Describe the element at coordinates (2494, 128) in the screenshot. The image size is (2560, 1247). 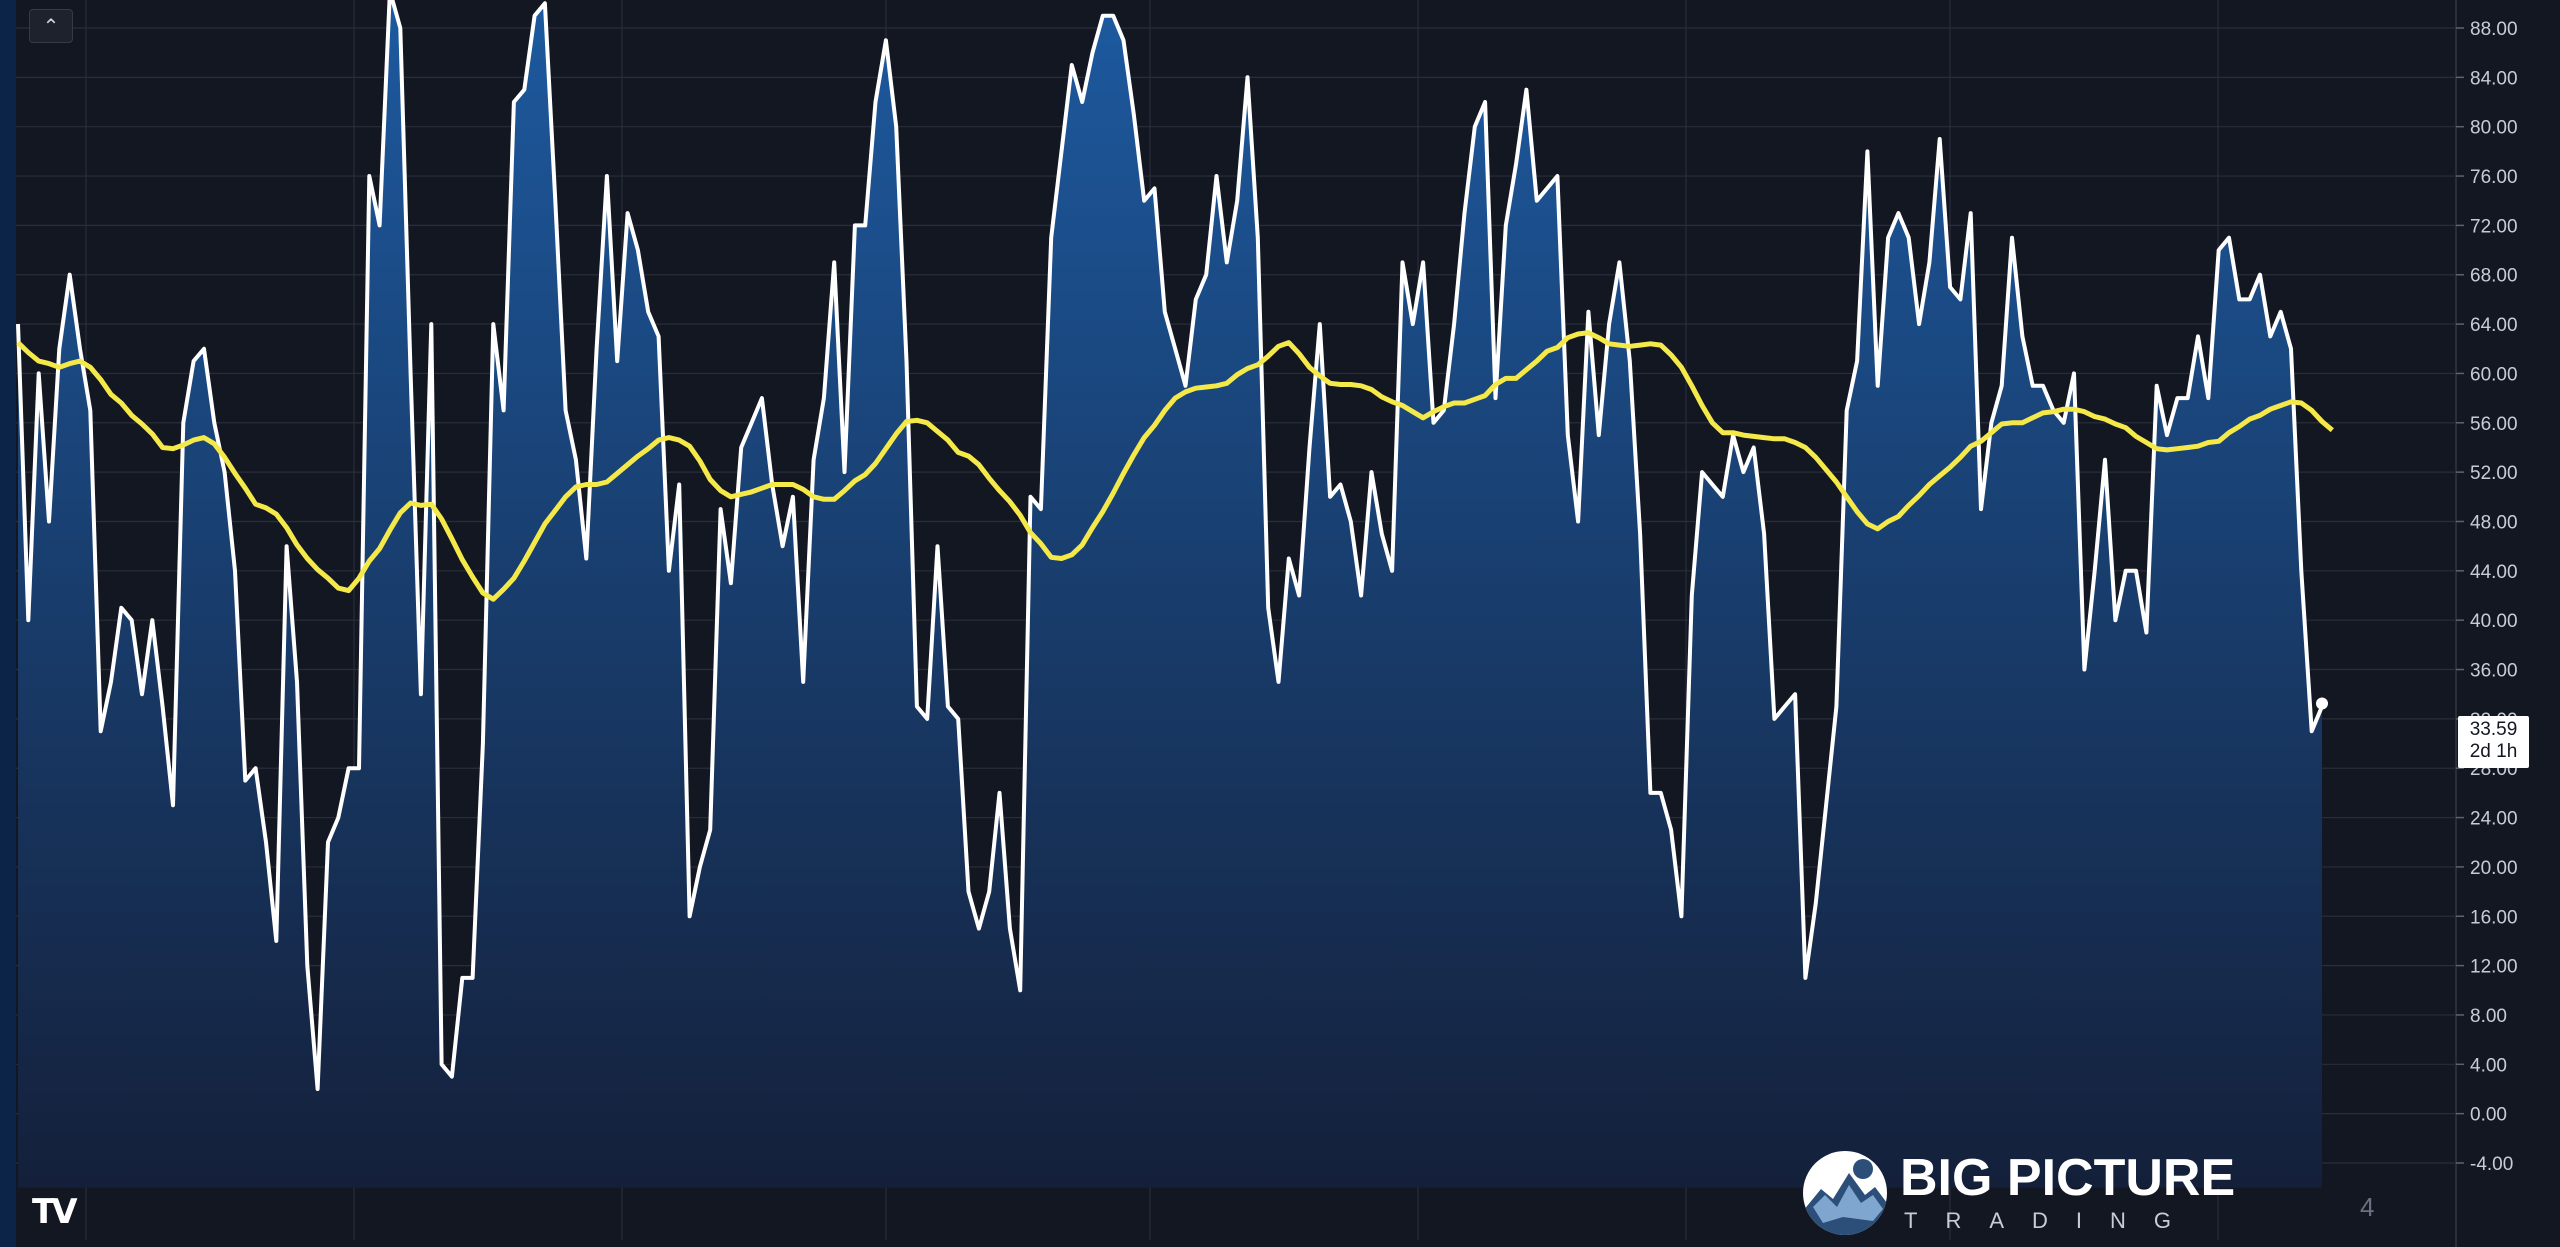
I see `price-axis-label: 80.00` at that location.